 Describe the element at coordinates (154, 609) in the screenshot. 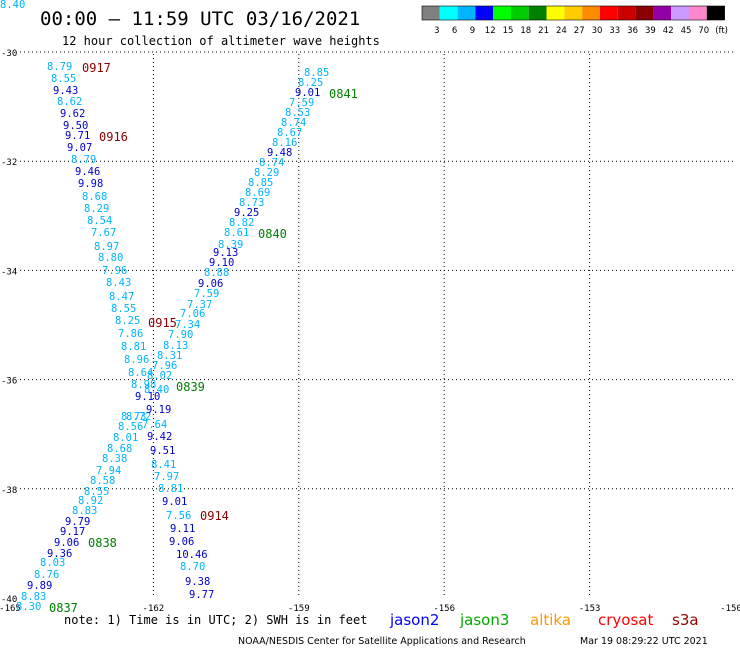

I see `lon-label: -162` at that location.